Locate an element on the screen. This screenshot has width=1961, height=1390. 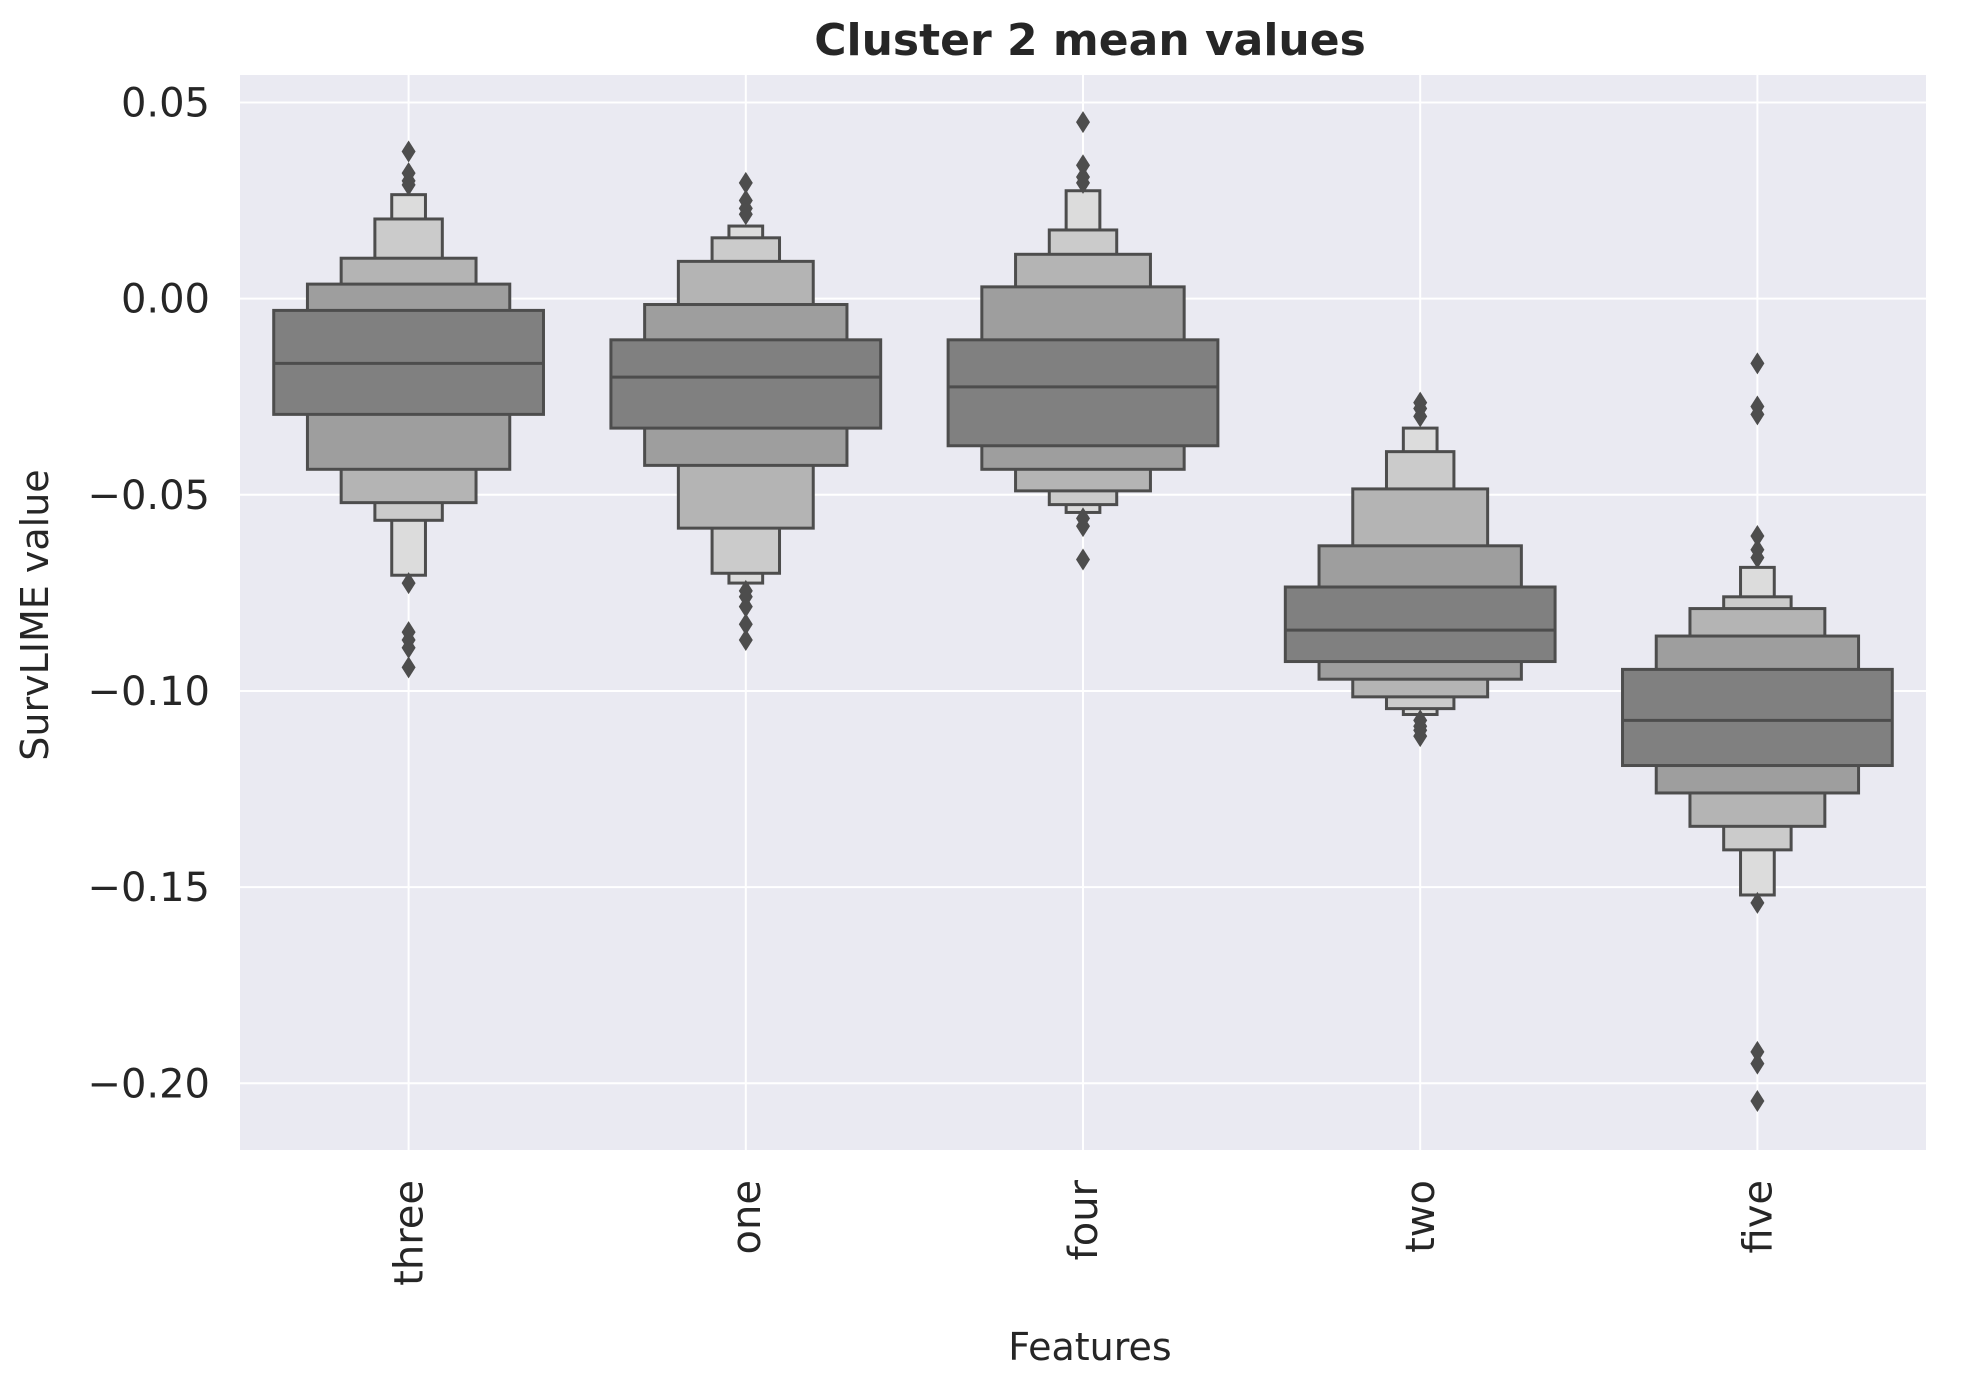
x-axis-ticks: three one four two five is located at coordinates (1084, 1232).